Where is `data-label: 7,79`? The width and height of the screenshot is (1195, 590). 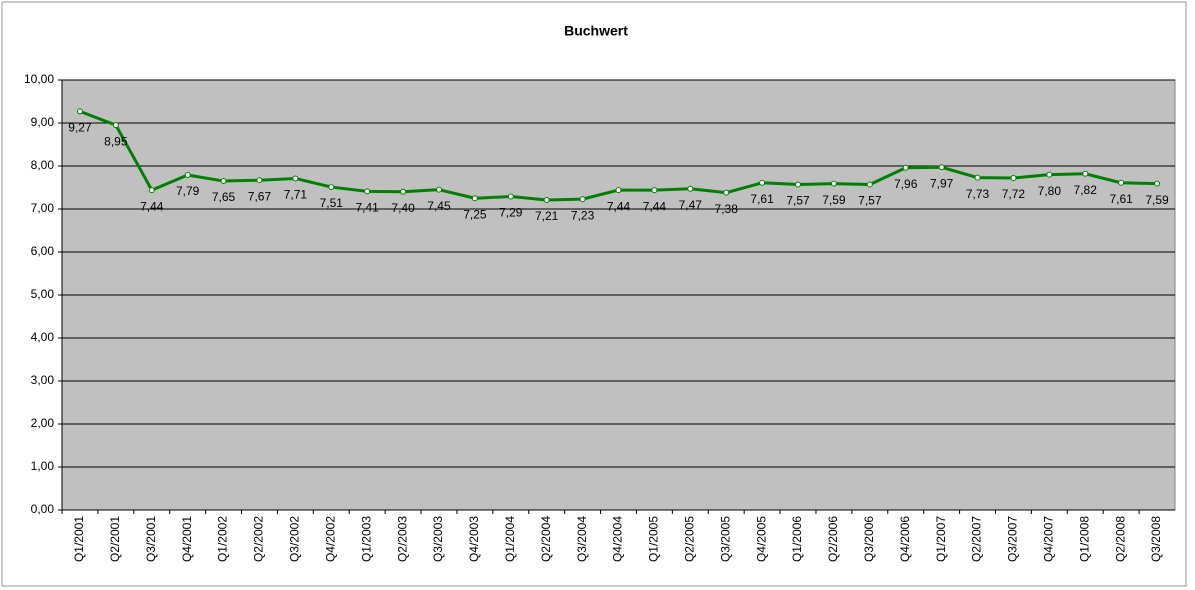 data-label: 7,79 is located at coordinates (188, 191).